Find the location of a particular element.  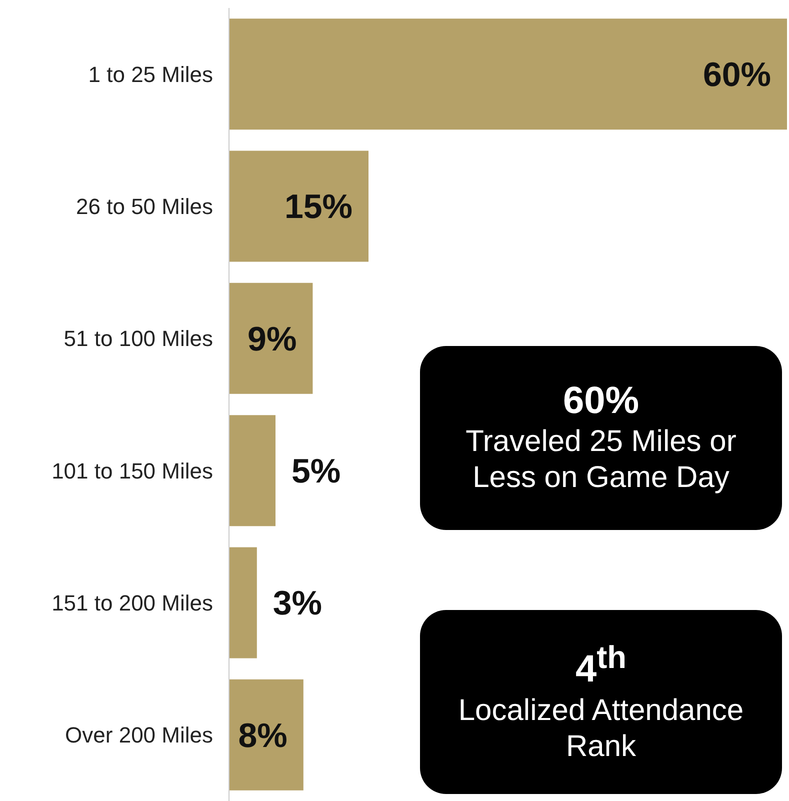

callout-box: 4$^{th}$ Localized Attendance Rank is located at coordinates (601, 702).